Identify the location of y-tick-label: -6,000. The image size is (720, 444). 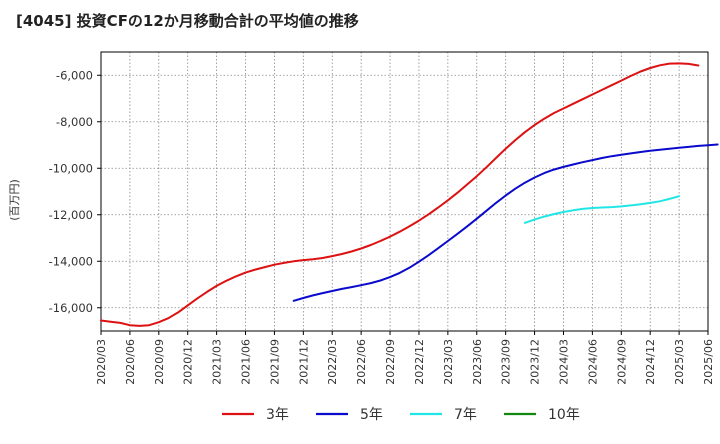
(74, 75).